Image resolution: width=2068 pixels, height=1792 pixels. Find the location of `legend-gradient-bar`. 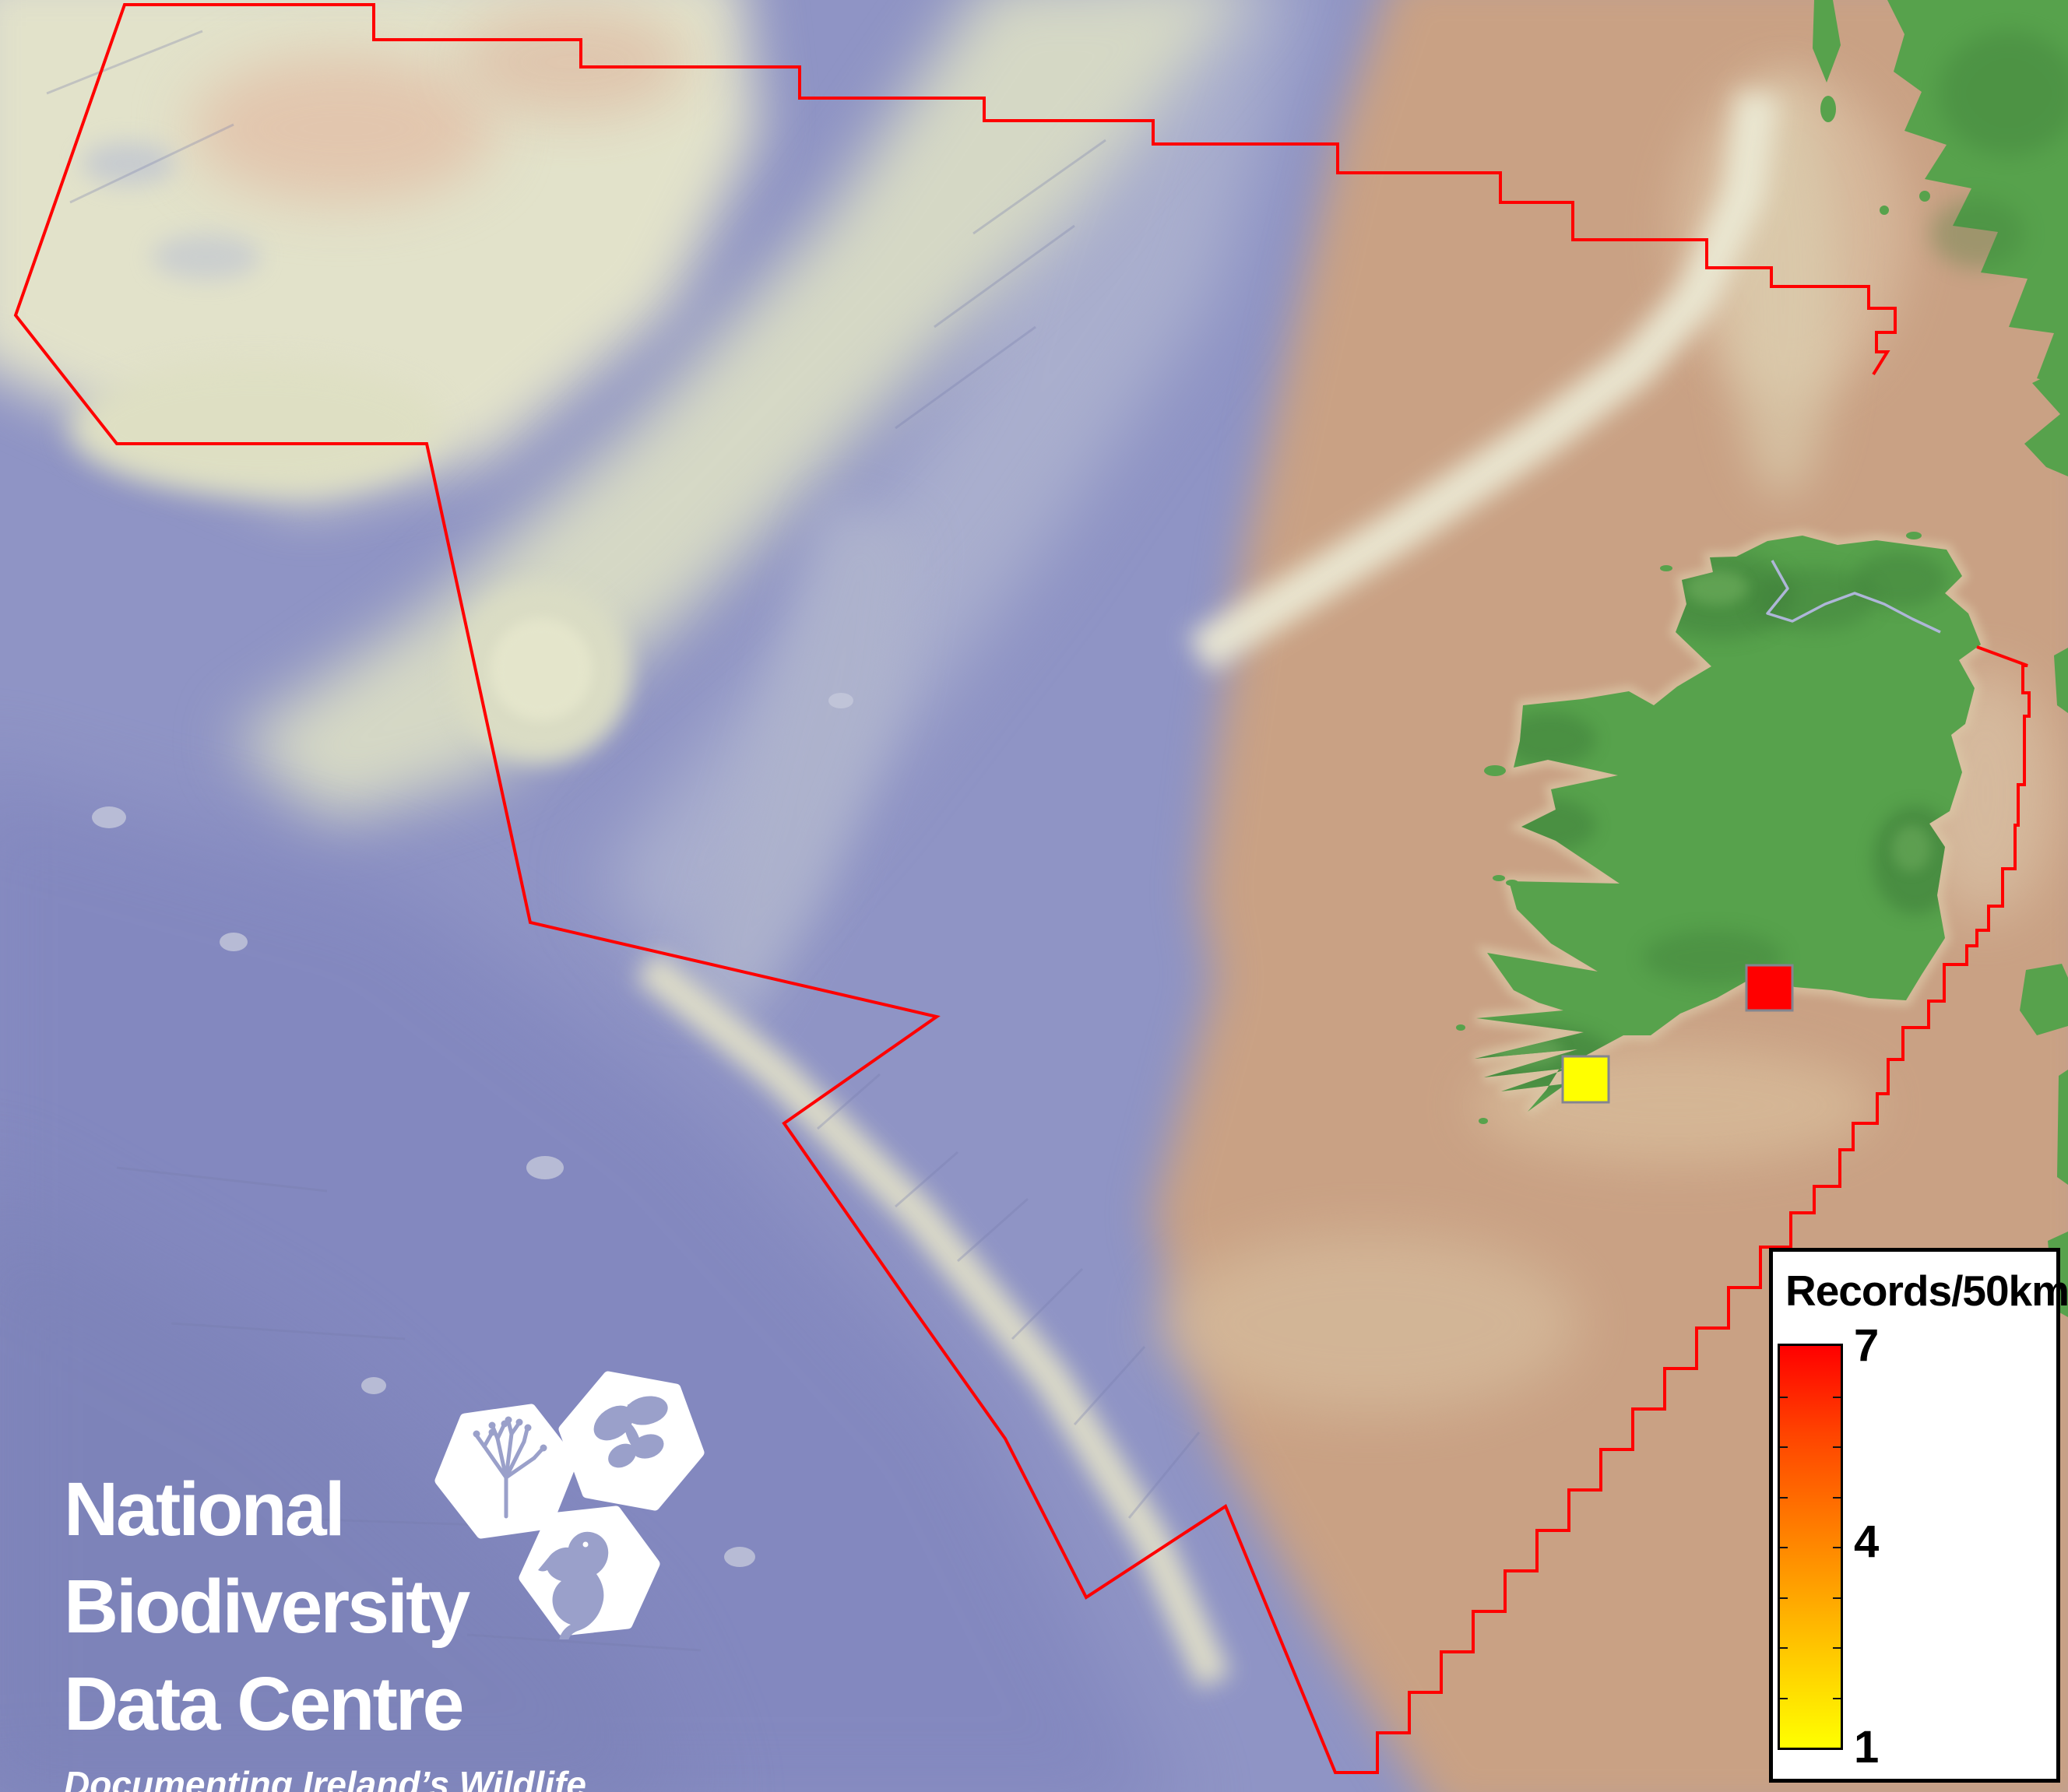

legend-gradient-bar is located at coordinates (1811, 1547).